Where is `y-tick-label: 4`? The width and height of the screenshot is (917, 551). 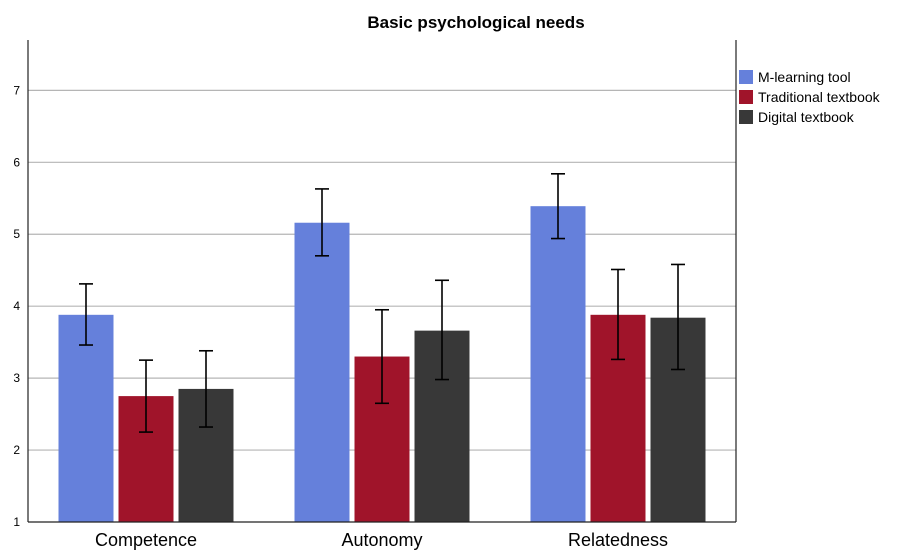 y-tick-label: 4 is located at coordinates (16, 306).